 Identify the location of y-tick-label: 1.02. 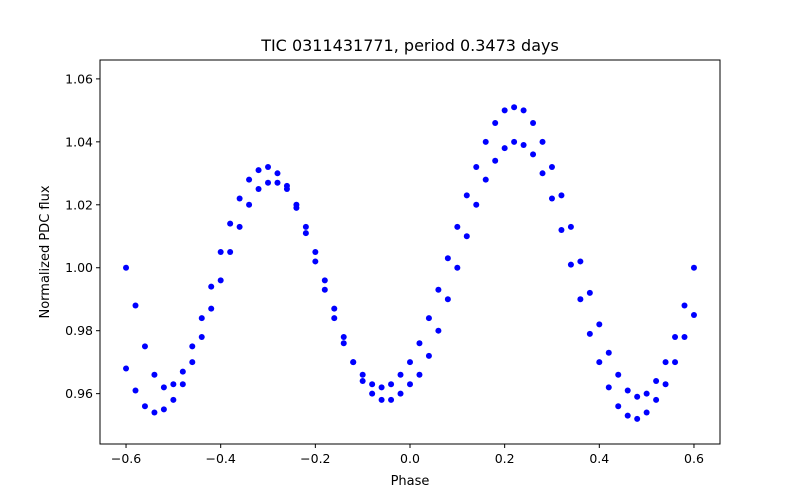
(79, 204).